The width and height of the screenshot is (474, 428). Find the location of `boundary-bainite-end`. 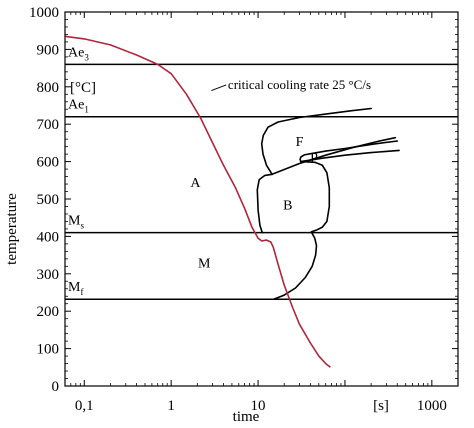

boundary-bainite-end is located at coordinates (295, 265).